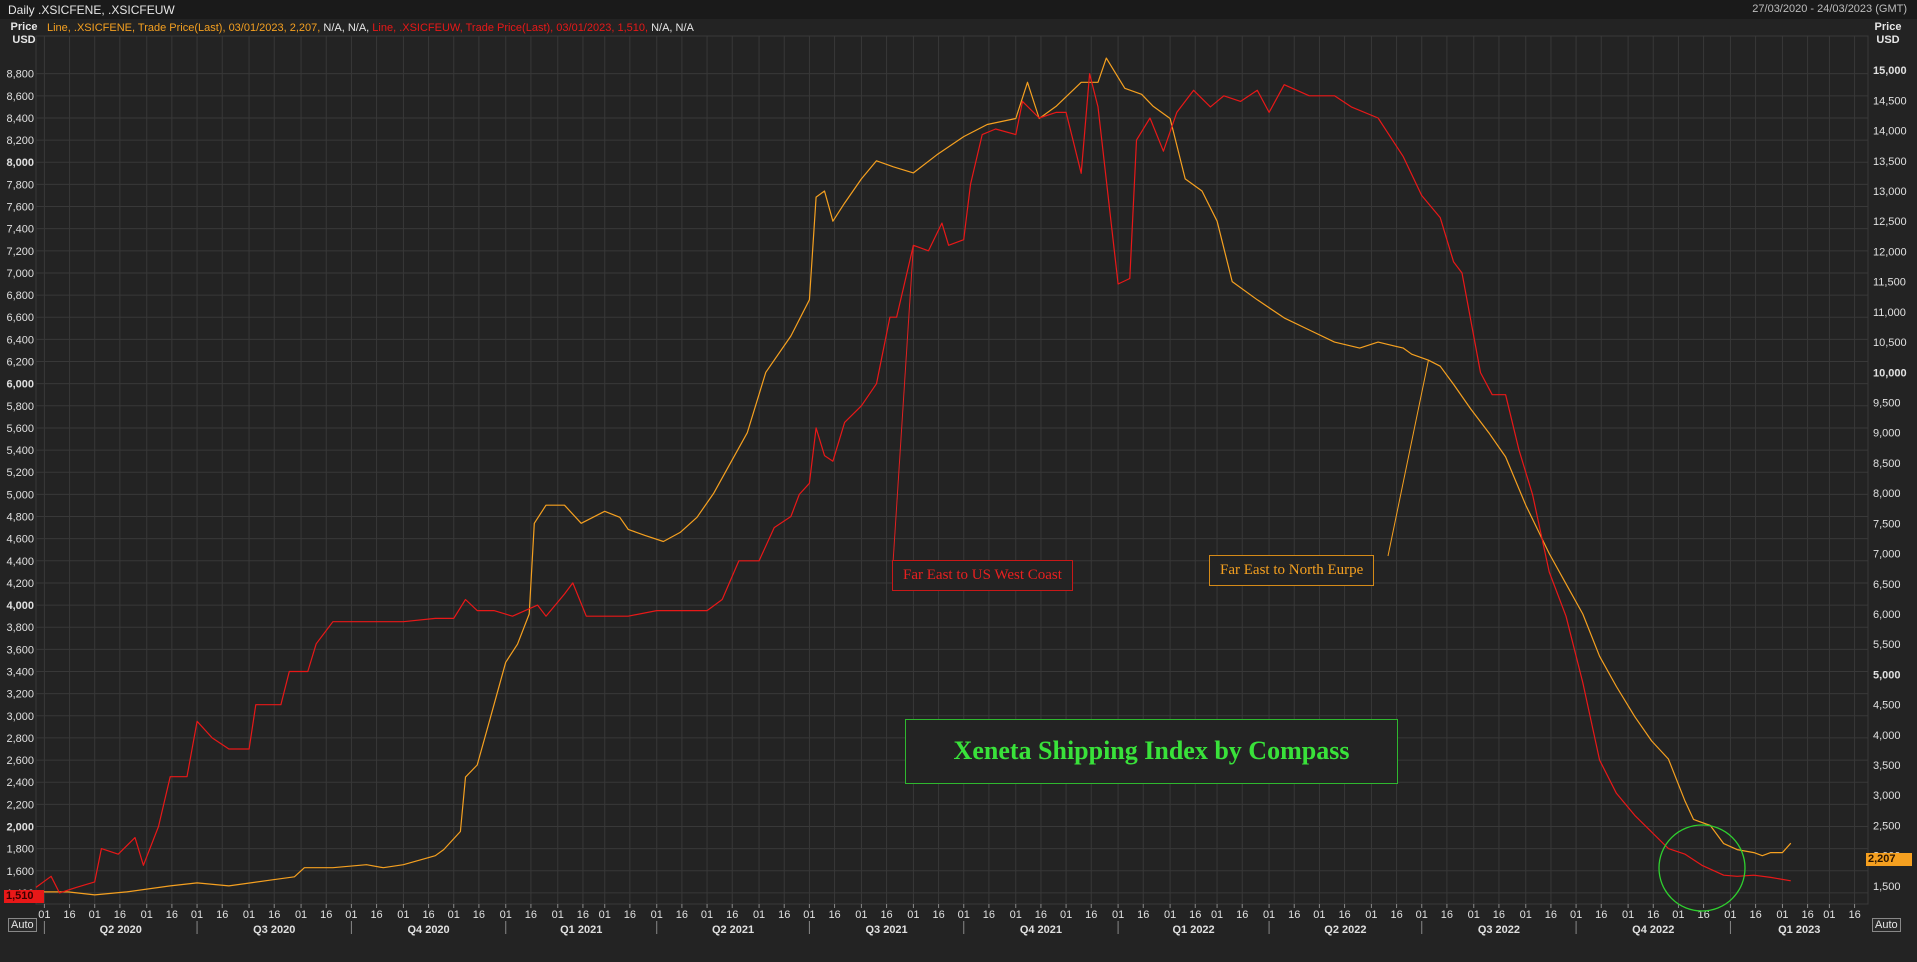 The image size is (1917, 962). What do you see at coordinates (22, 925) in the screenshot?
I see `auto-scale-left-button: Auto` at bounding box center [22, 925].